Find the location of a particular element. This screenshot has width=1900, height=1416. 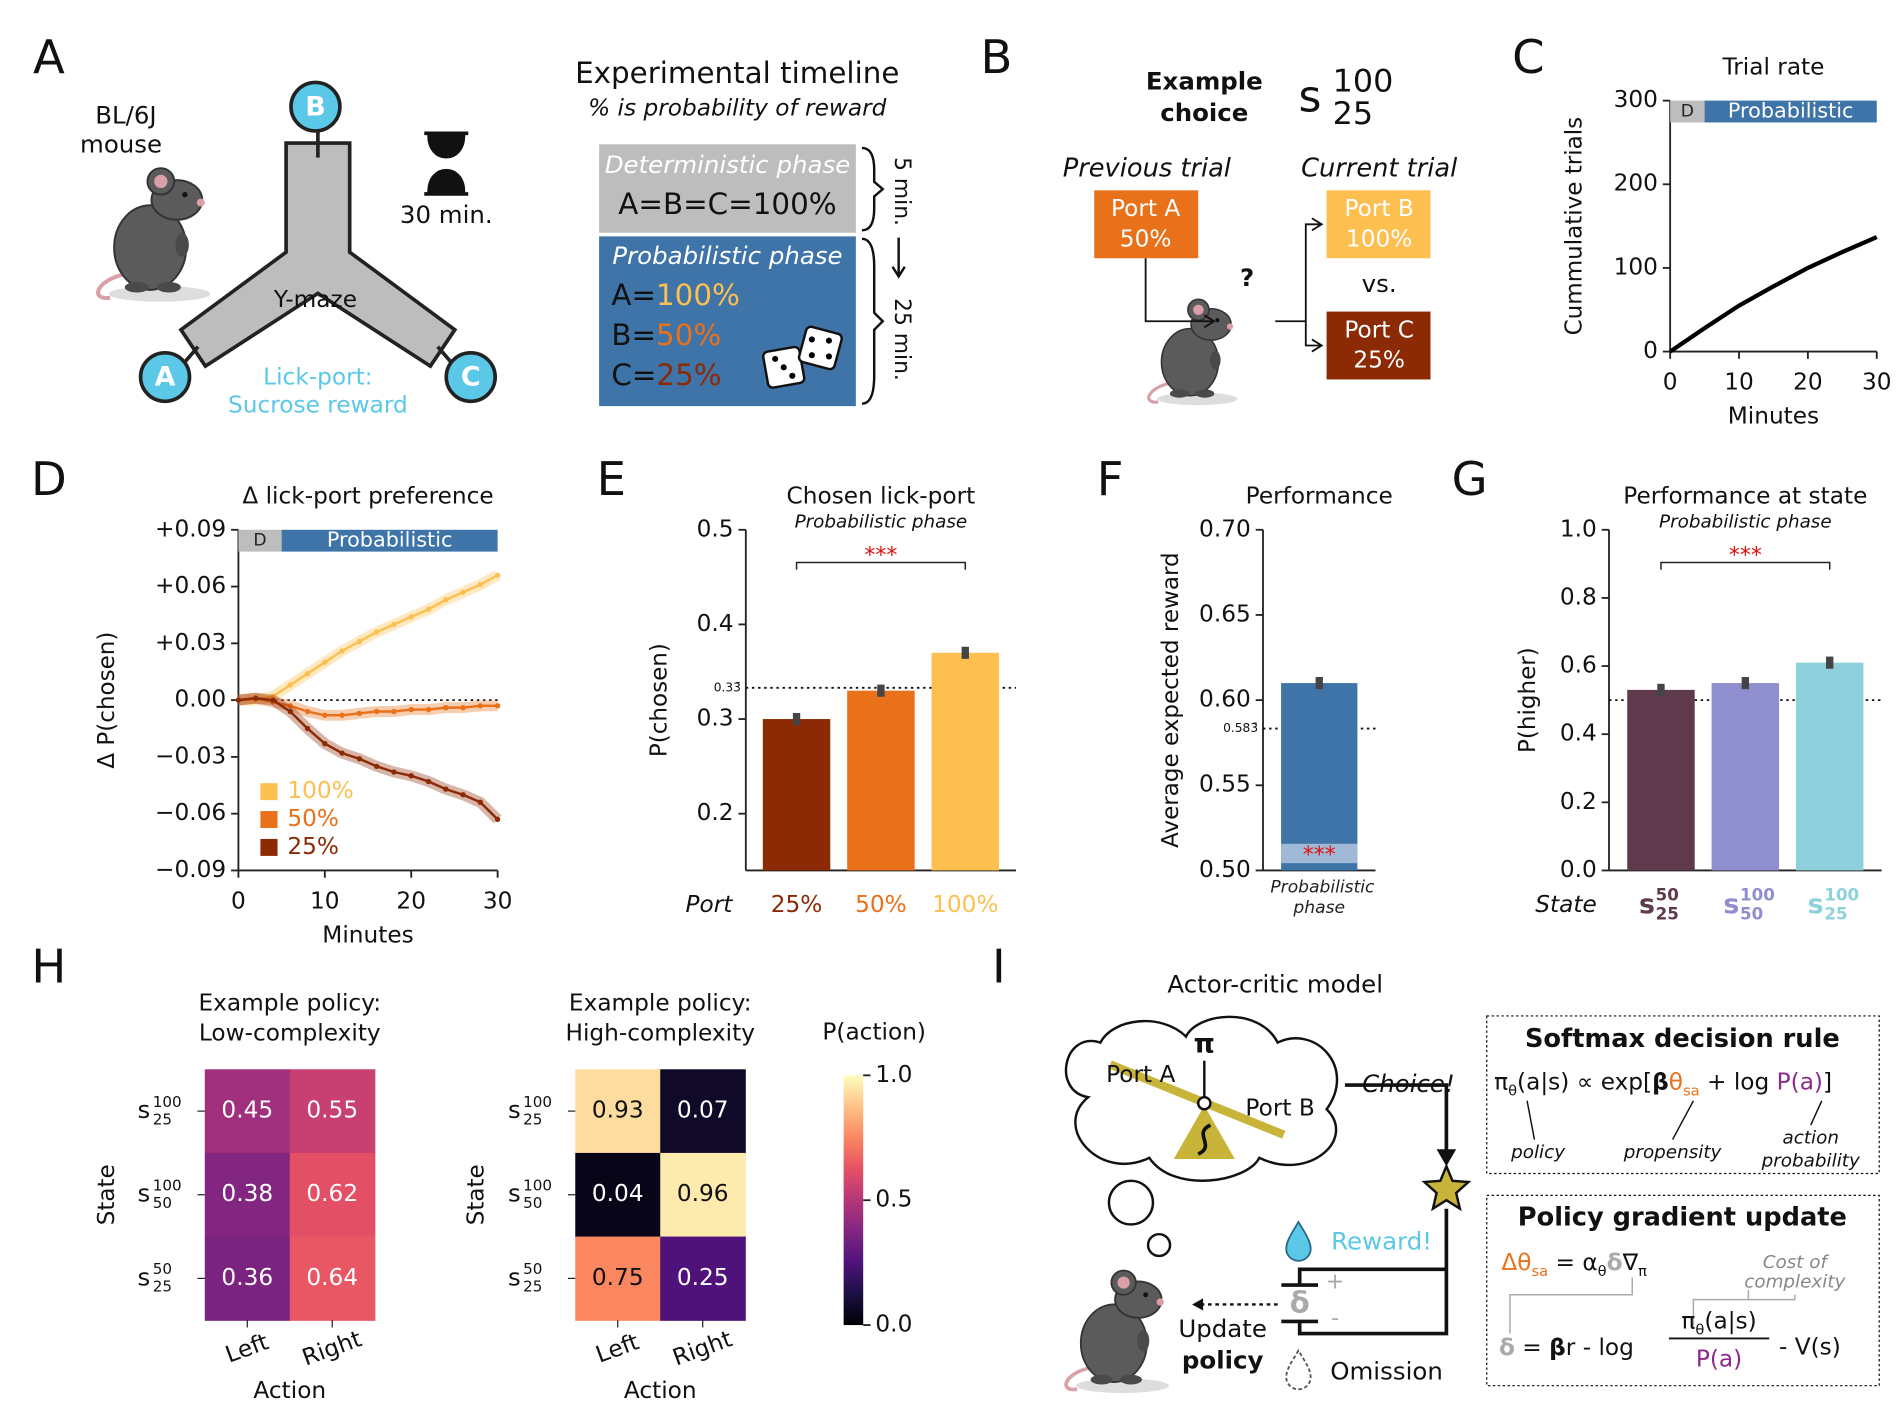

formula-part: π is located at coordinates (1688, 1321).